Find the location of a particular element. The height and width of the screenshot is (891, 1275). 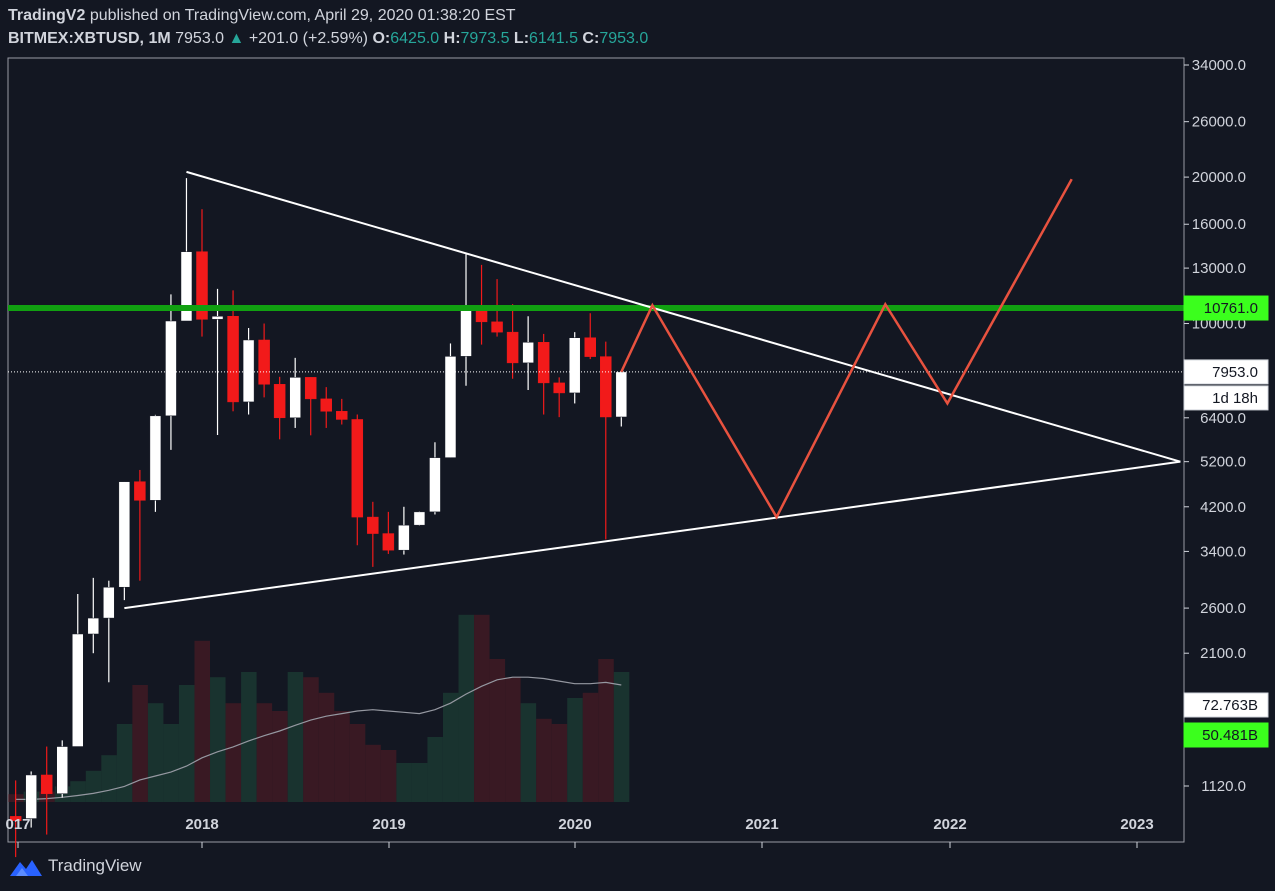

author-name: TradingV2 is located at coordinates (47, 15).